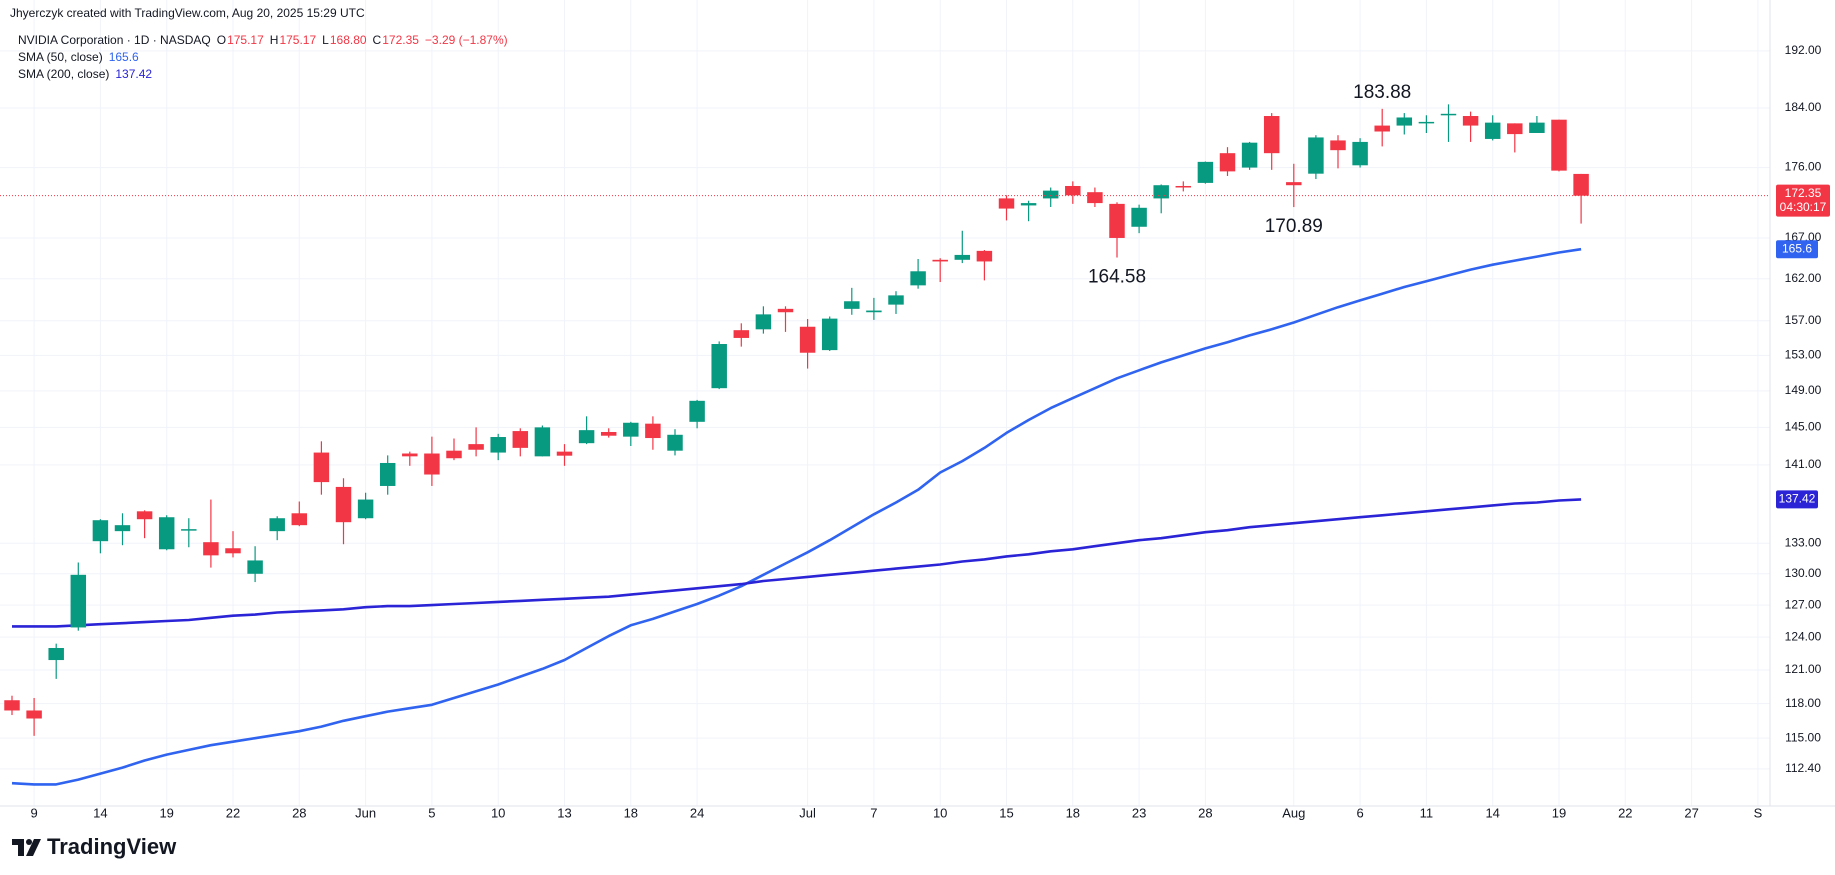  I want to click on quote-part: −3.29 (−1.87%), so click(466, 40).